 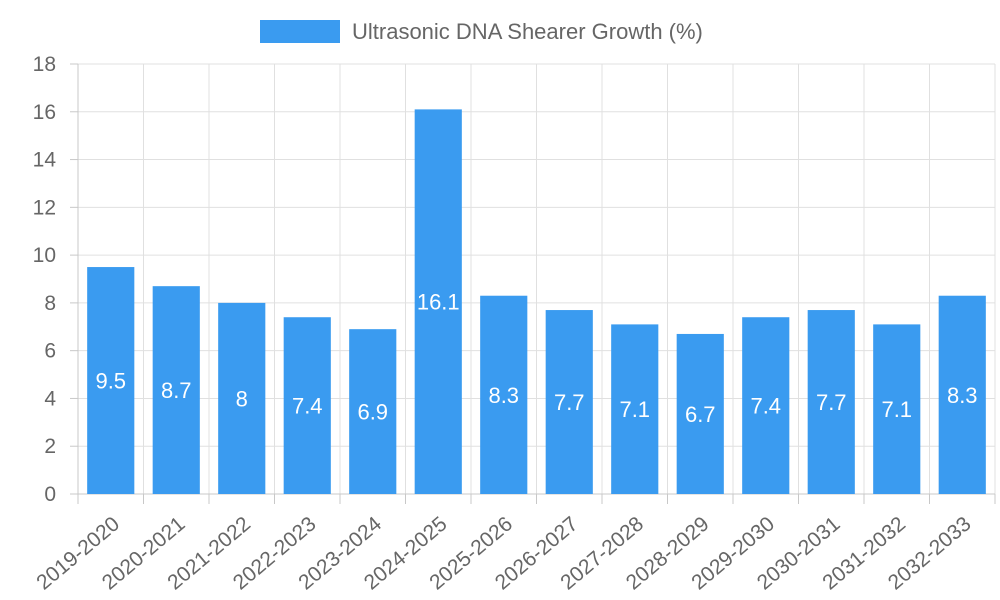 I want to click on bar-2027-2028, so click(x=635, y=409).